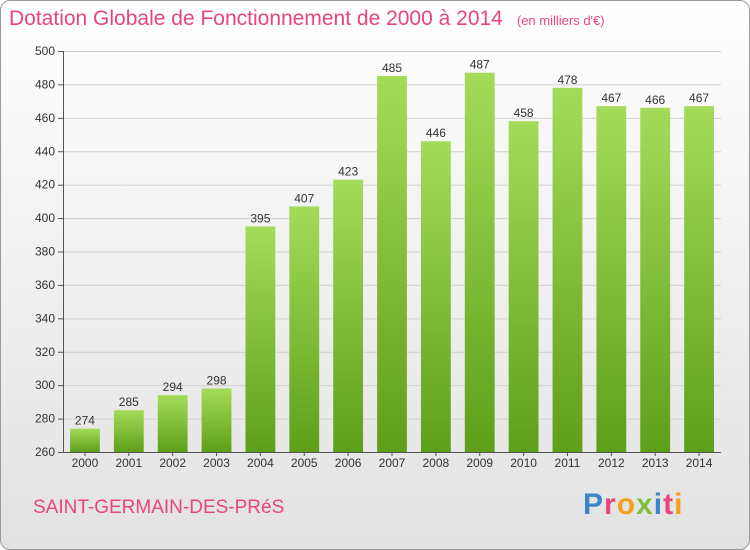  Describe the element at coordinates (85, 440) in the screenshot. I see `bar-2000` at that location.